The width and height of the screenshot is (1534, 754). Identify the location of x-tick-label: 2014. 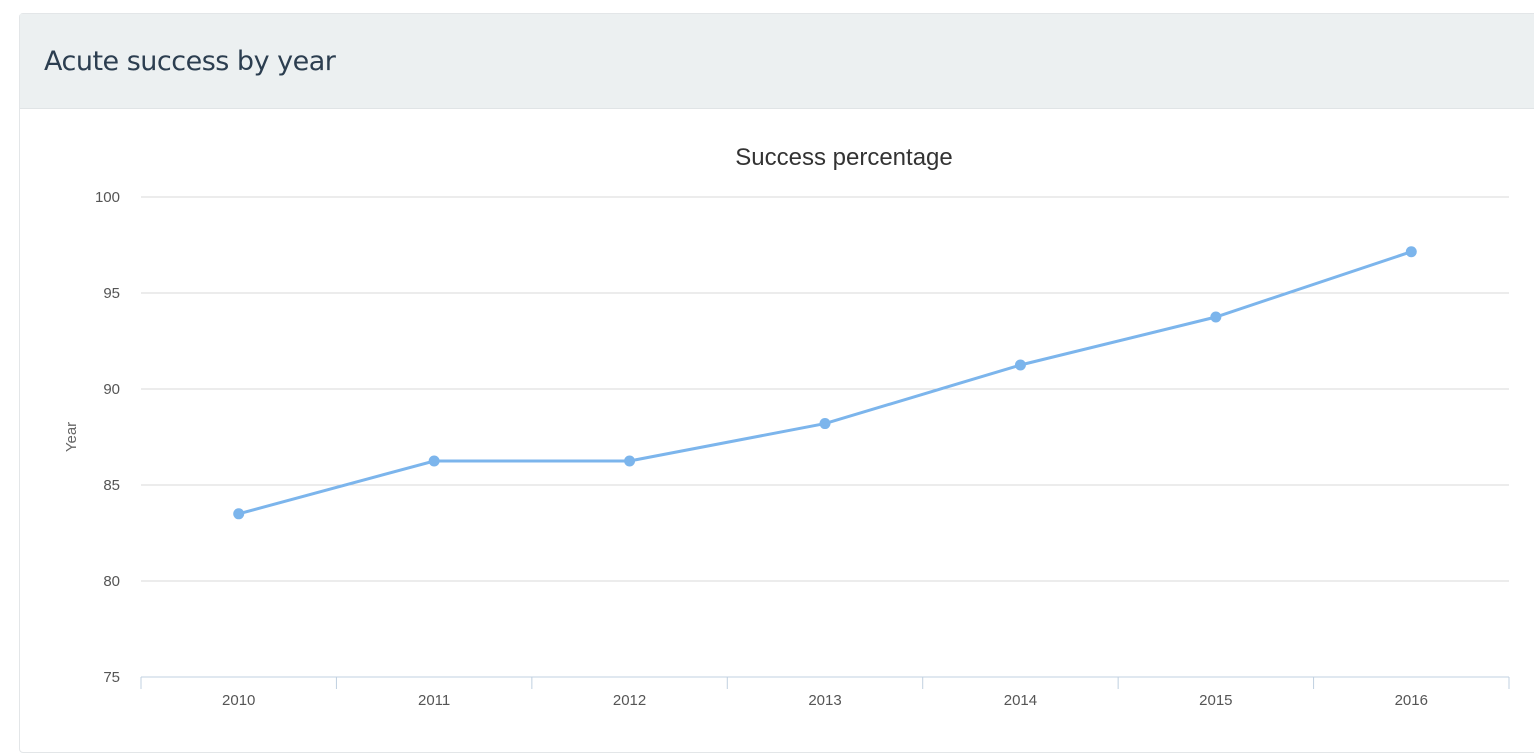
(1020, 700).